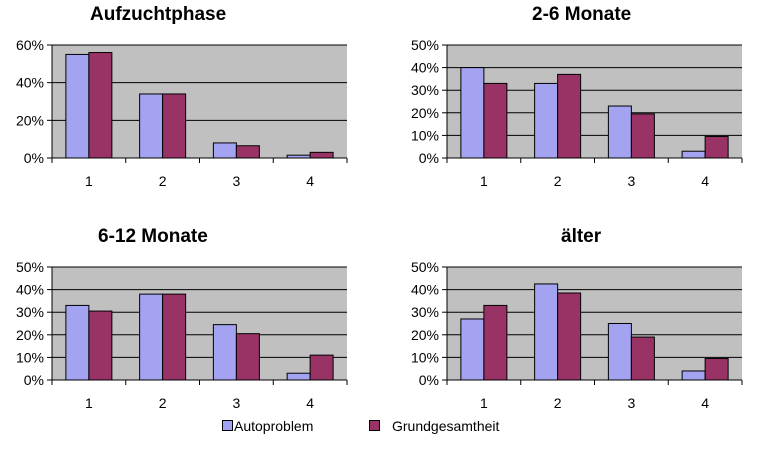  I want to click on legend-label-grundgesamtheit: Grundgesamtheit, so click(446, 426).